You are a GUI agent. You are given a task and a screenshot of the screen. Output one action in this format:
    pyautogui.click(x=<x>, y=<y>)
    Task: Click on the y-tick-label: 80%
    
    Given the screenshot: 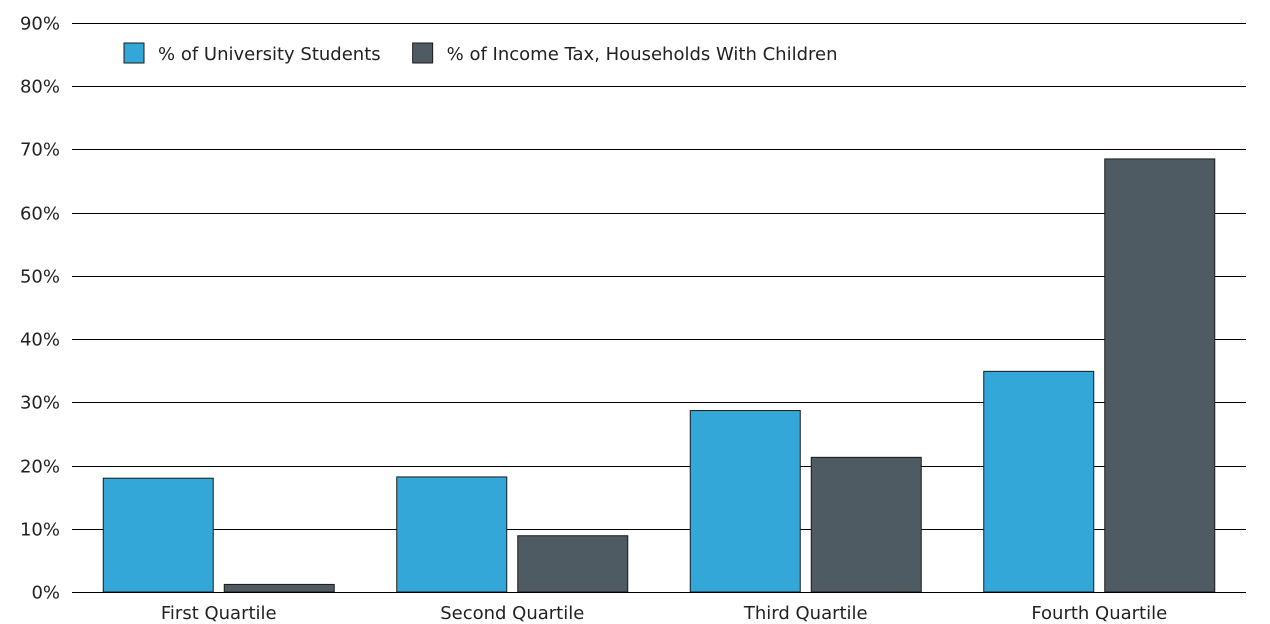 What is the action you would take?
    pyautogui.click(x=40, y=87)
    